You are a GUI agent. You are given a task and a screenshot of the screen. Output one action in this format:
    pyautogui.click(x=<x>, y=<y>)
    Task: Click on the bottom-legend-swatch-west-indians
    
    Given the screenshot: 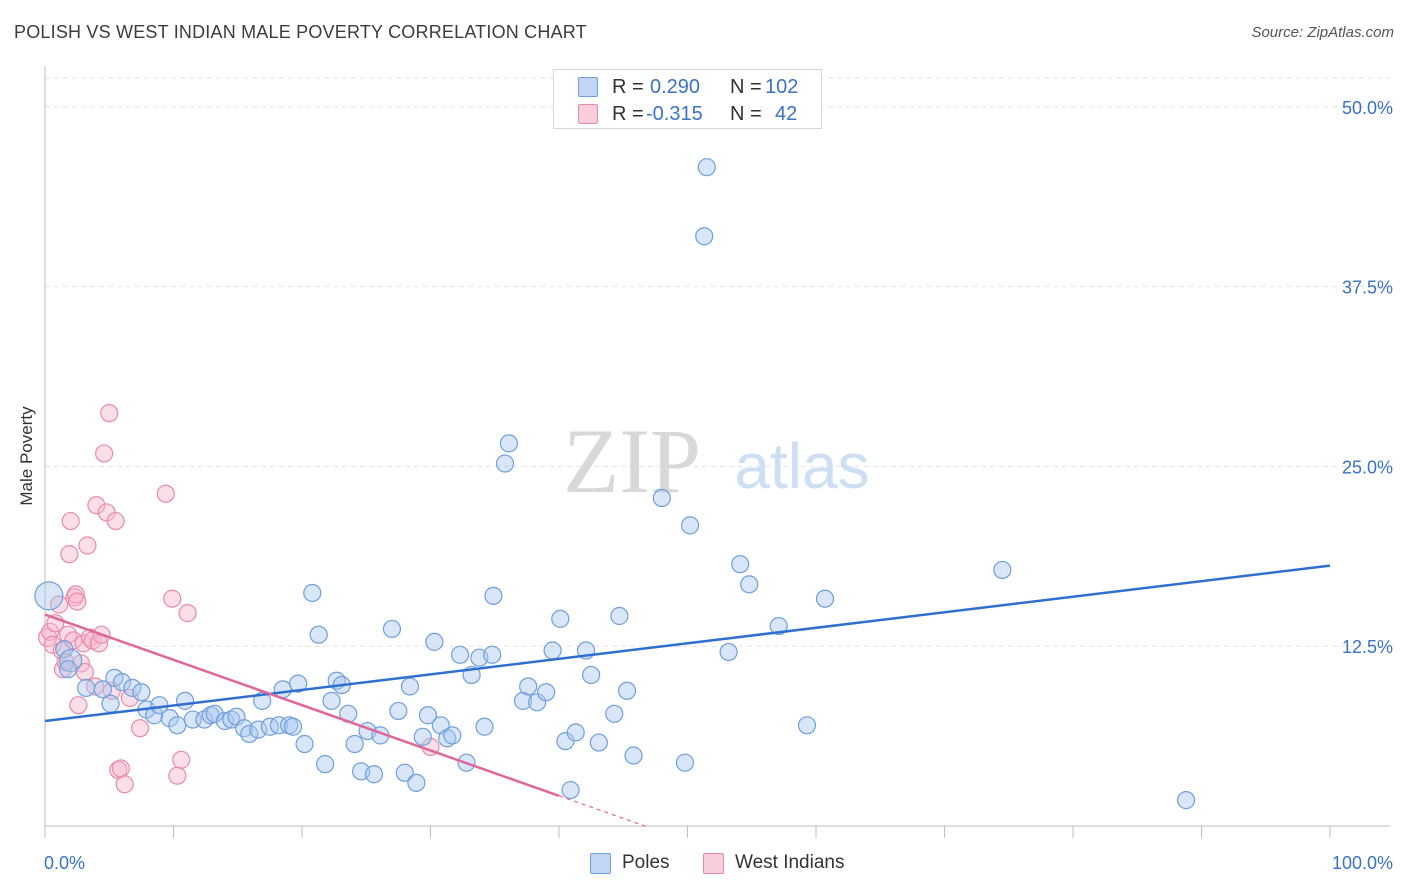 What is the action you would take?
    pyautogui.click(x=713, y=863)
    